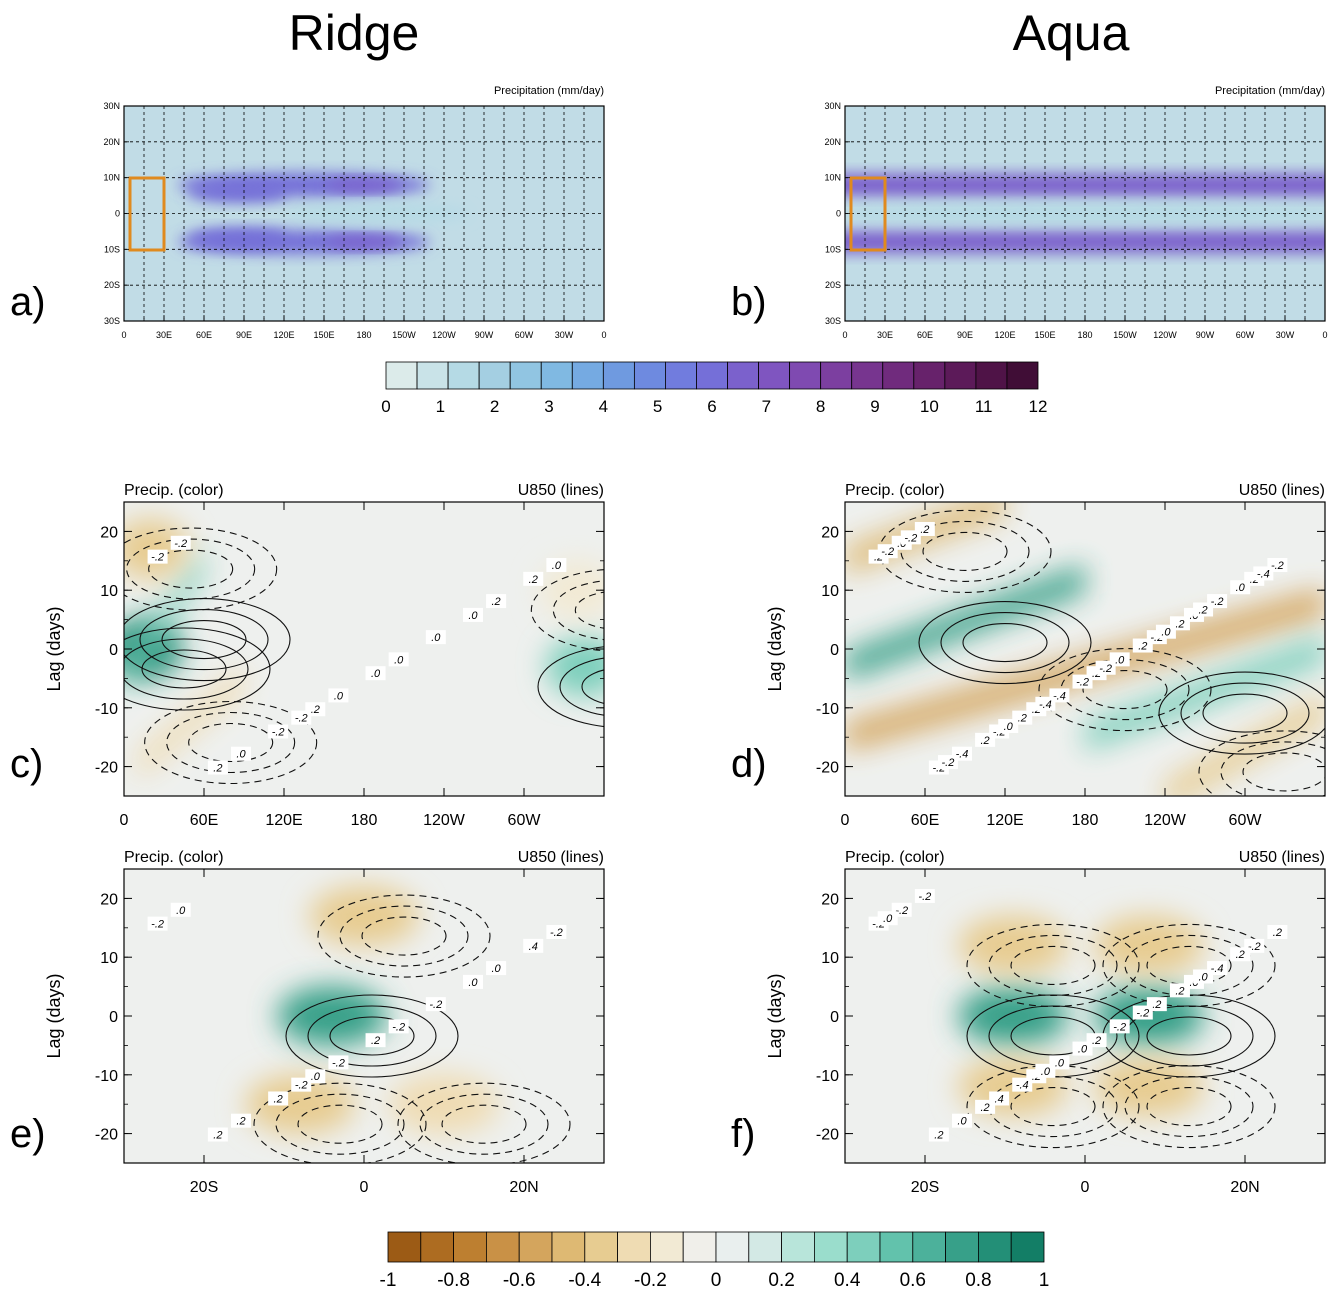  Describe the element at coordinates (453, 1280) in the screenshot. I see `colorbar-tick-label: -0.8` at that location.